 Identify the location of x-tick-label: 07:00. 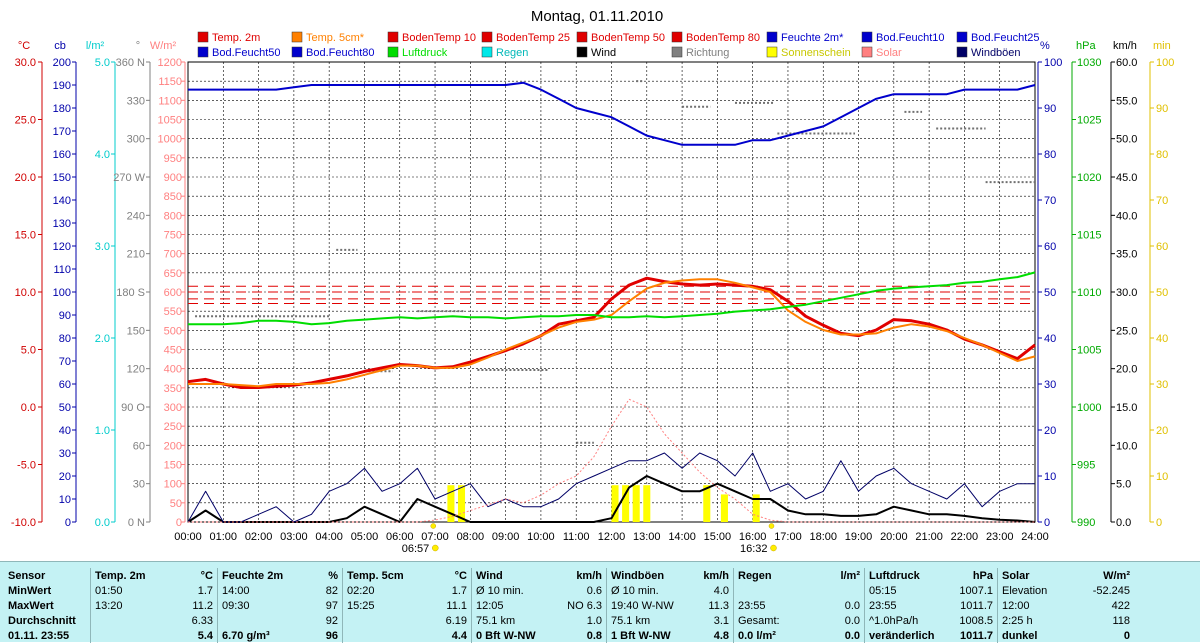
(435, 537).